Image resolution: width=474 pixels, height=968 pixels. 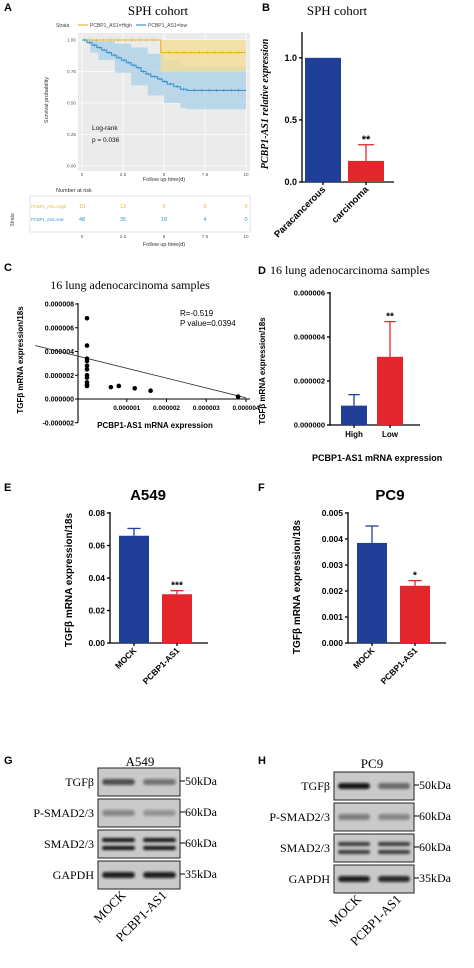 What do you see at coordinates (357, 364) in the screenshot?
I see `panel-d-chart: 0.000000 0.000002 0.000004 0.000006 High Low` at bounding box center [357, 364].